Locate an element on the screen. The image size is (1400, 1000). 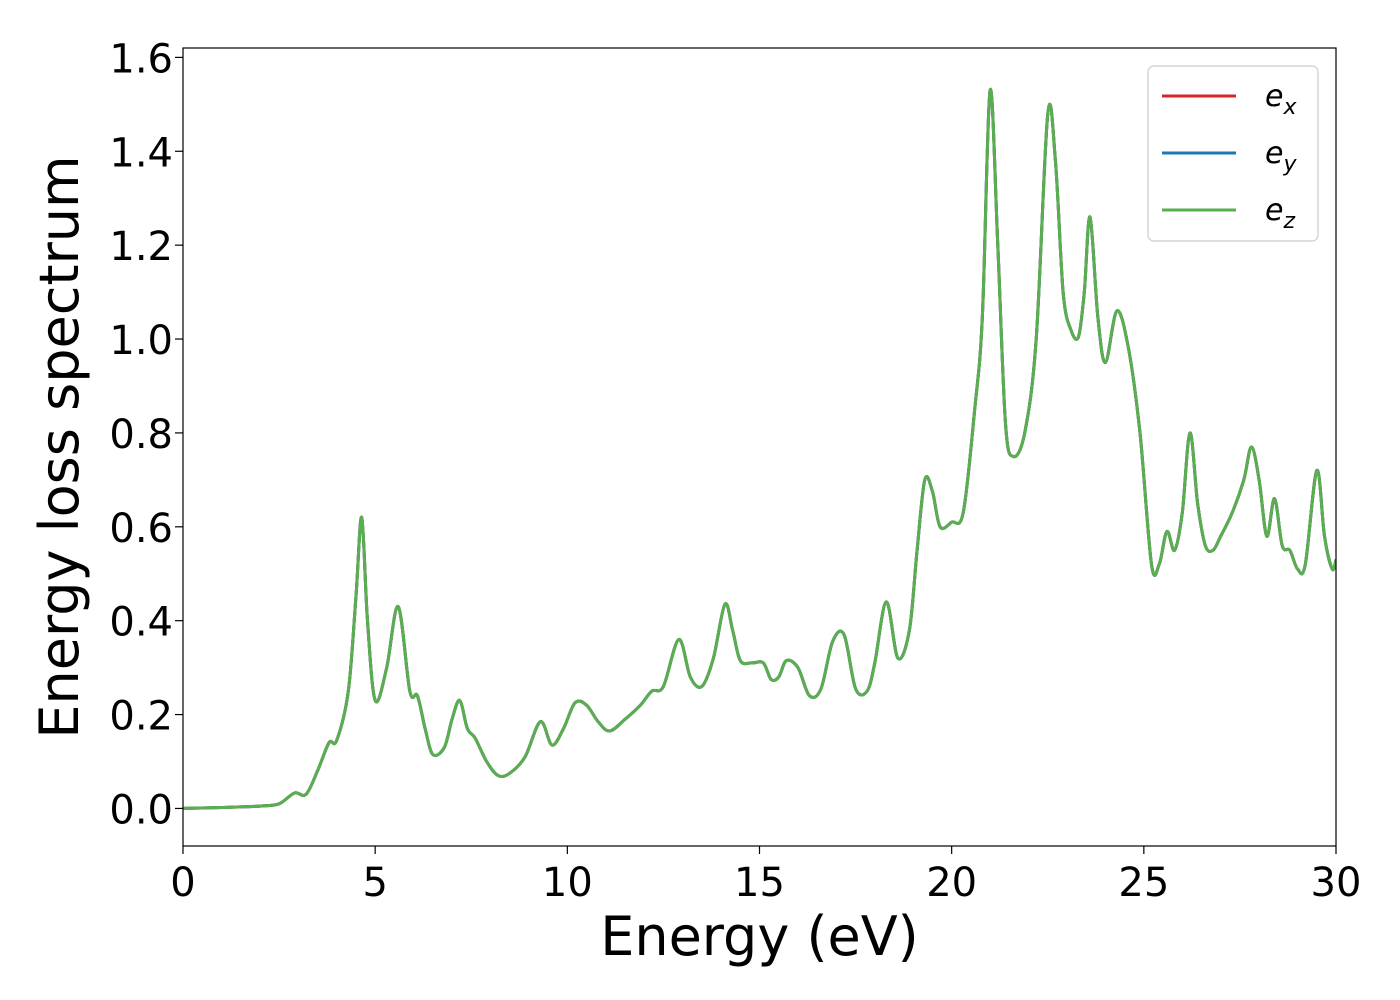
x-tick-label: 10 is located at coordinates (567, 883).